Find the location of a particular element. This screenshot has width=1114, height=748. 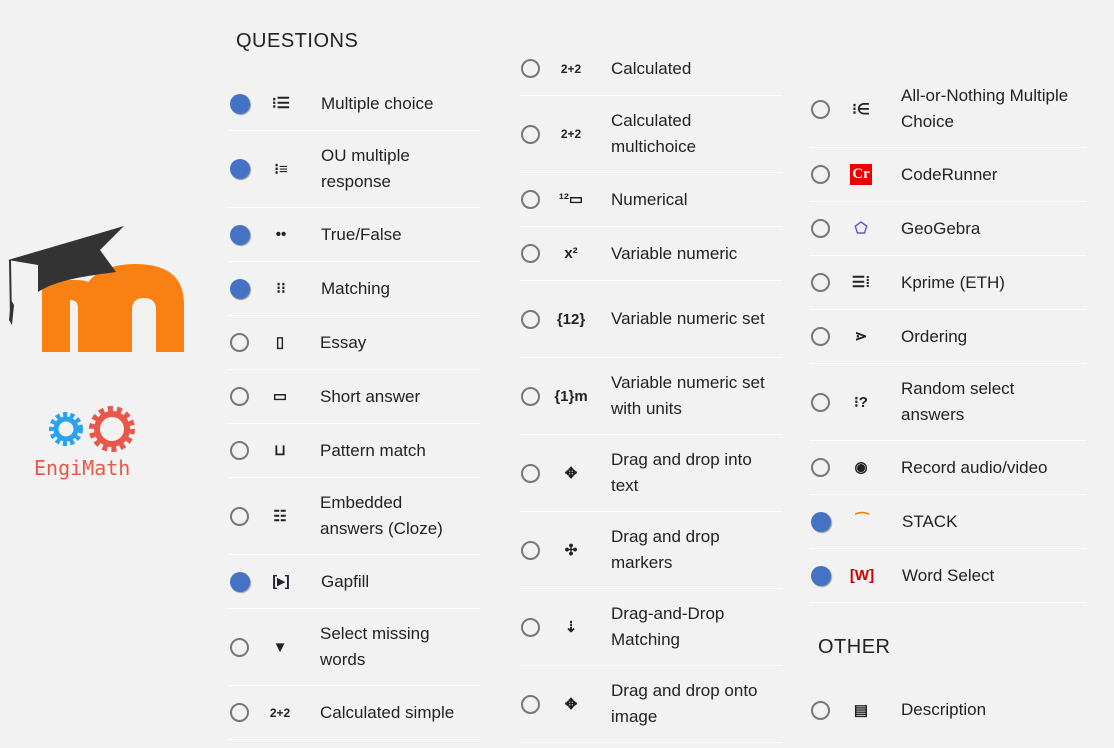

move-arrows-icon: ✥ is located at coordinates (571, 704).